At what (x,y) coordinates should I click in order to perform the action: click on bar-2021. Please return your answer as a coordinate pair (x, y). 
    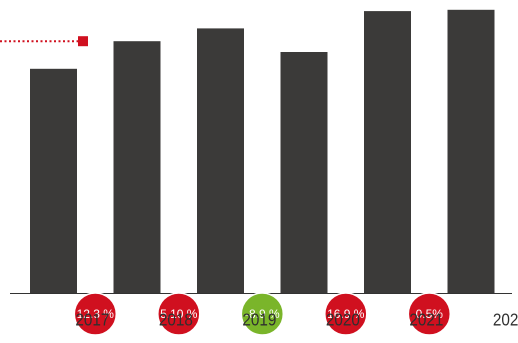
    Looking at the image, I should click on (387, 152).